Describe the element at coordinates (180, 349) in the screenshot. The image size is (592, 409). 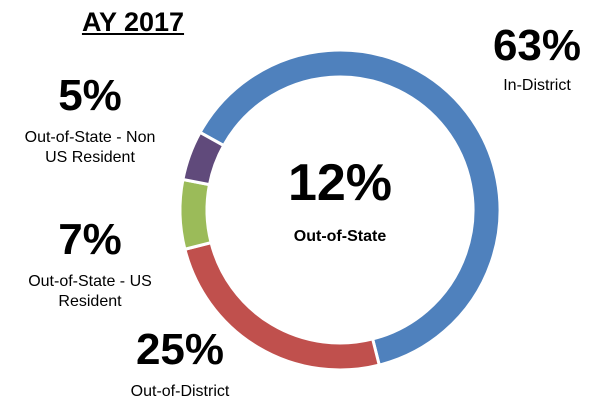
I see `value-label: 25%` at that location.